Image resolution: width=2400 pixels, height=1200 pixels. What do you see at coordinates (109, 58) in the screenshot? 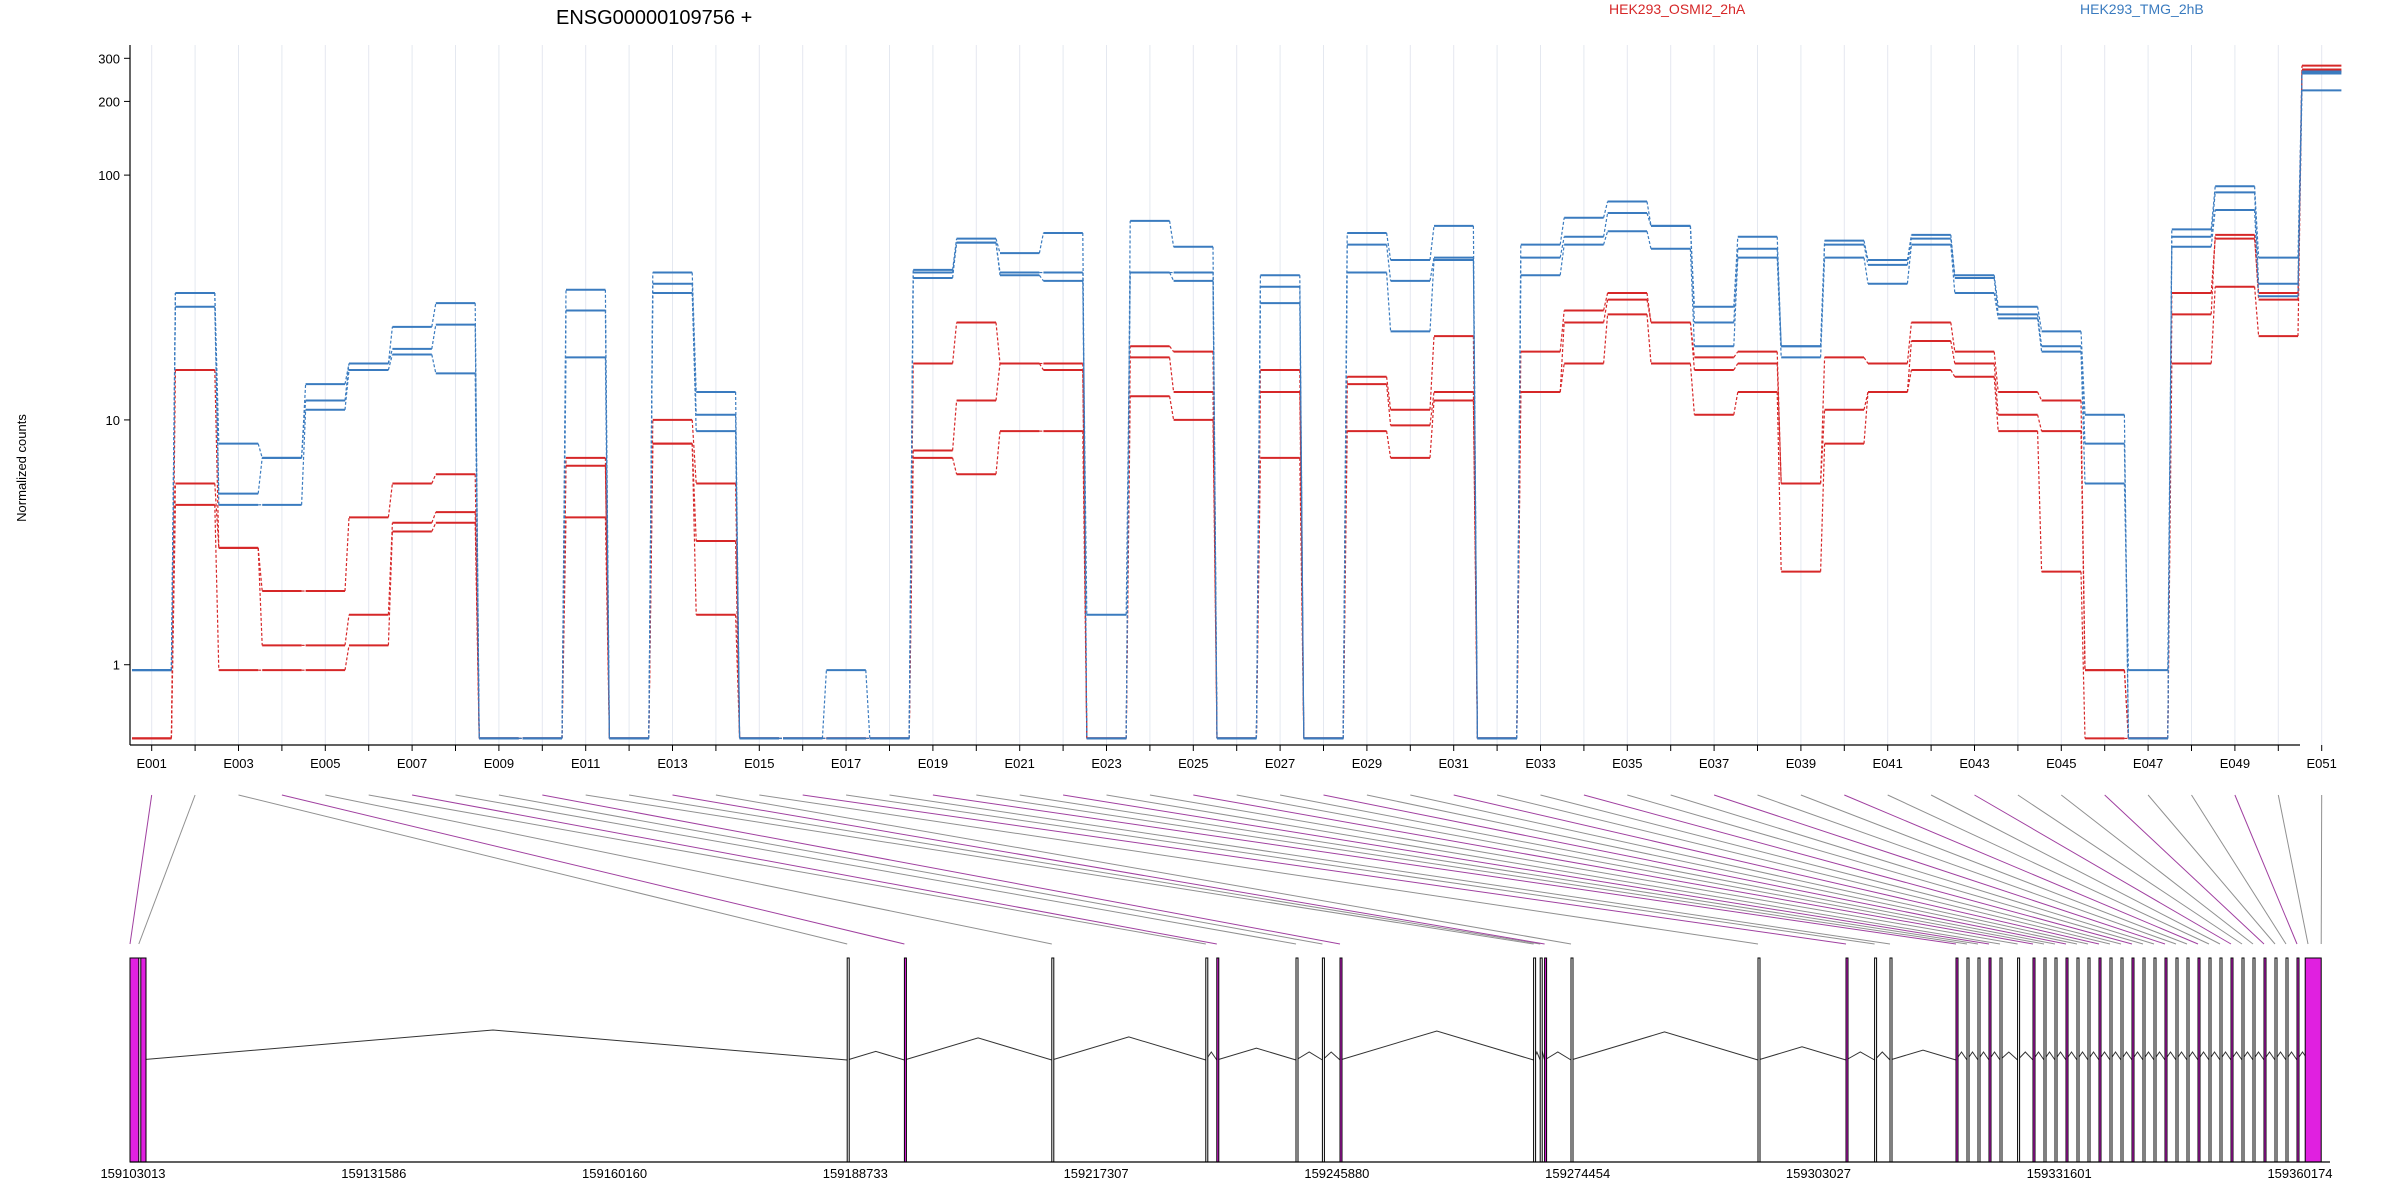
I see `y-tick-label: 300` at bounding box center [109, 58].